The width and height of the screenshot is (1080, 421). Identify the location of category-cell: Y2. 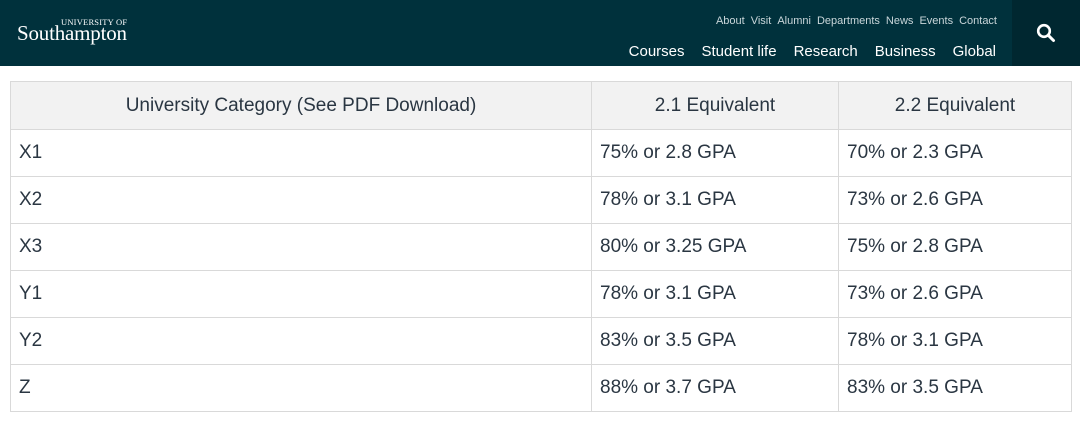
(301, 341).